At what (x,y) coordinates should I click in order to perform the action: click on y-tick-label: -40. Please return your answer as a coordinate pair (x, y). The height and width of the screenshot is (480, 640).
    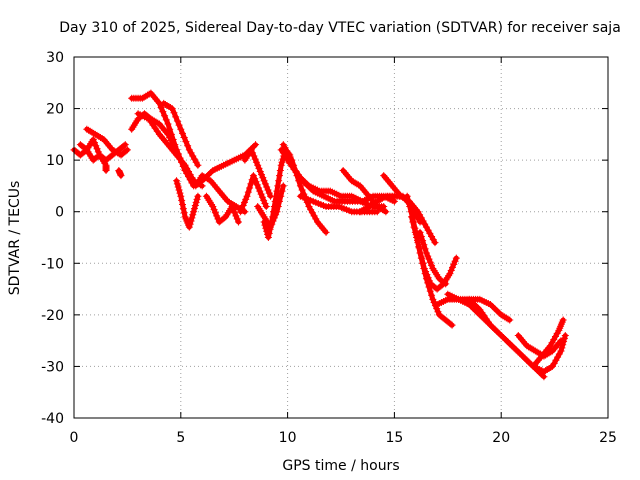
    Looking at the image, I should click on (52, 419).